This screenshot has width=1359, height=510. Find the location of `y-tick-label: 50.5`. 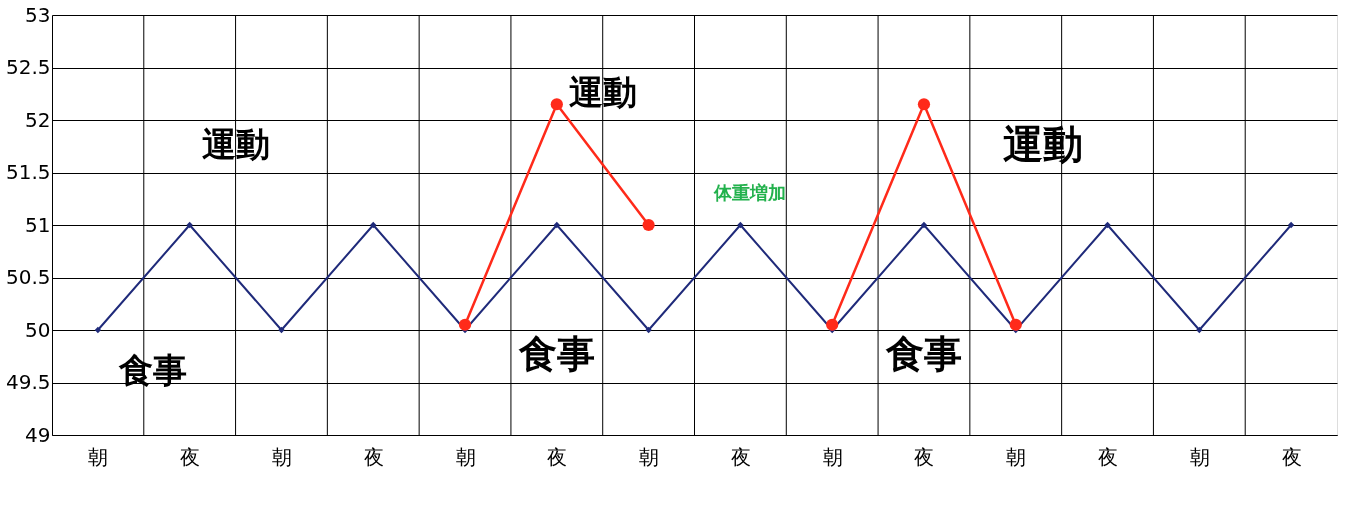

y-tick-label: 50.5 is located at coordinates (28, 277).